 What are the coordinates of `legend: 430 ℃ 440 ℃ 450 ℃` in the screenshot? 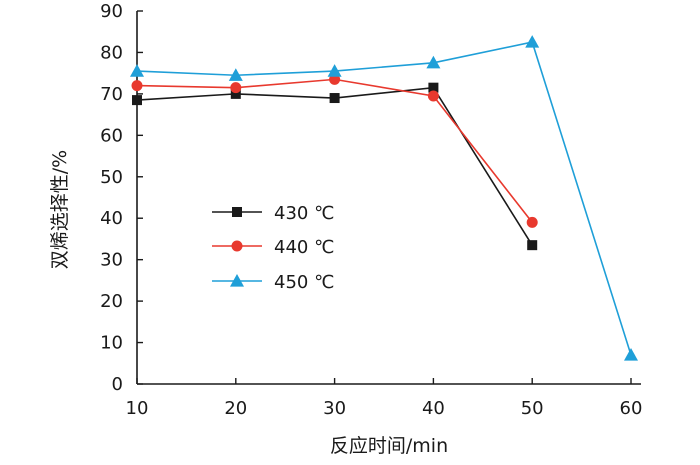 It's located at (273, 248).